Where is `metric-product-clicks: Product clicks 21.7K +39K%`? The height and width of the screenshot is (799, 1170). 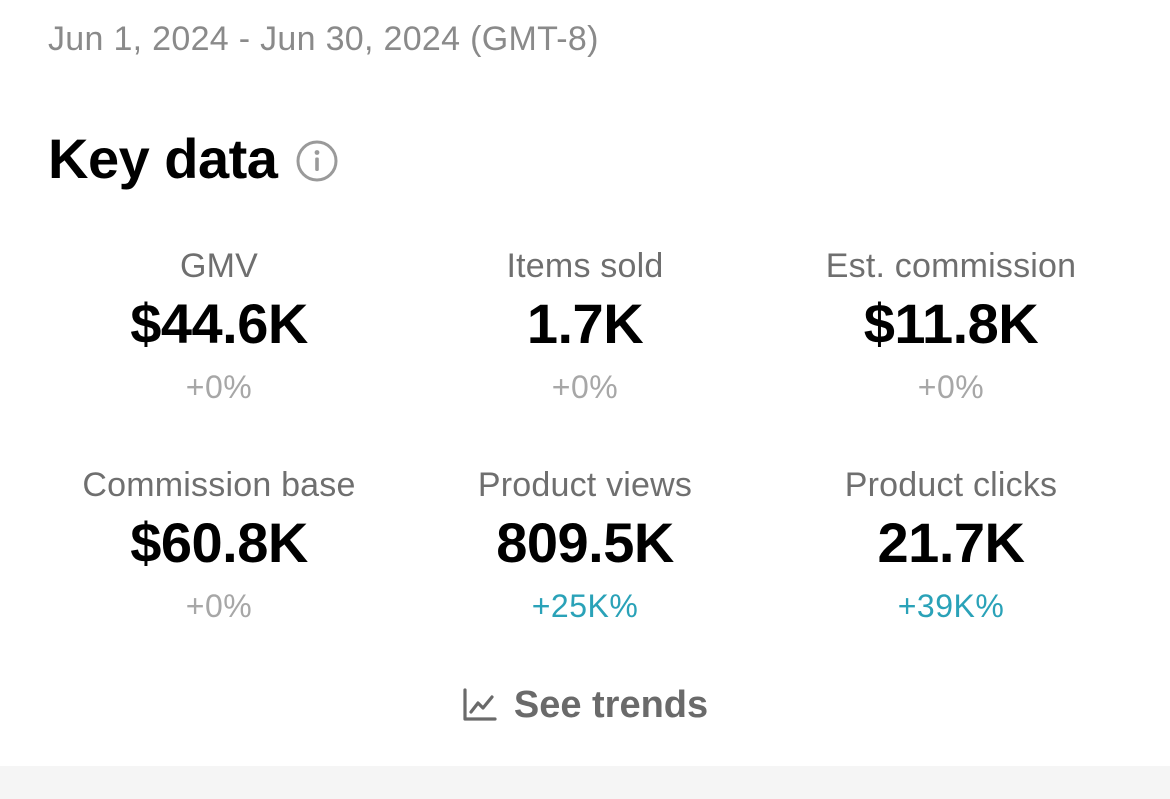
metric-product-clicks: Product clicks 21.7K +39K% is located at coordinates (951, 568).